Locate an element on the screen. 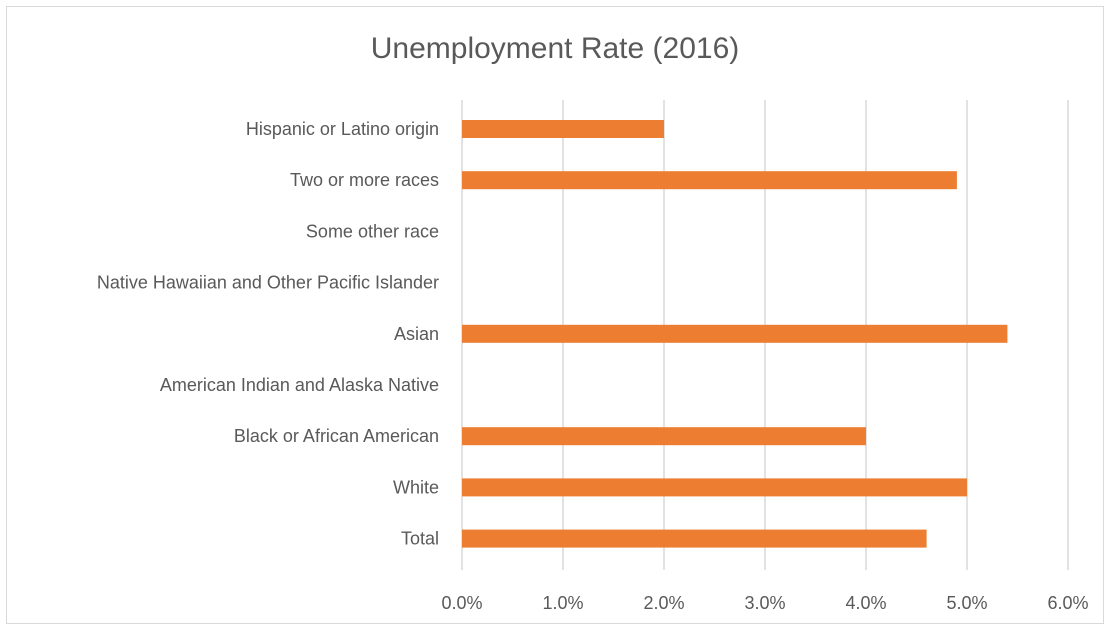 The height and width of the screenshot is (628, 1111). chart-title: Unemployment Rate (2016) is located at coordinates (555, 48).